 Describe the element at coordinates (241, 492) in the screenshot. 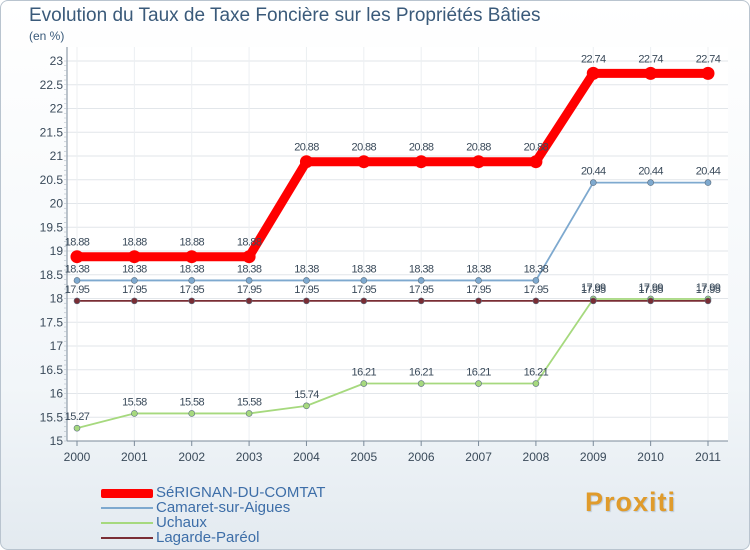

I see `legend-label: SéRIGNAN-DU-COMTAT` at that location.